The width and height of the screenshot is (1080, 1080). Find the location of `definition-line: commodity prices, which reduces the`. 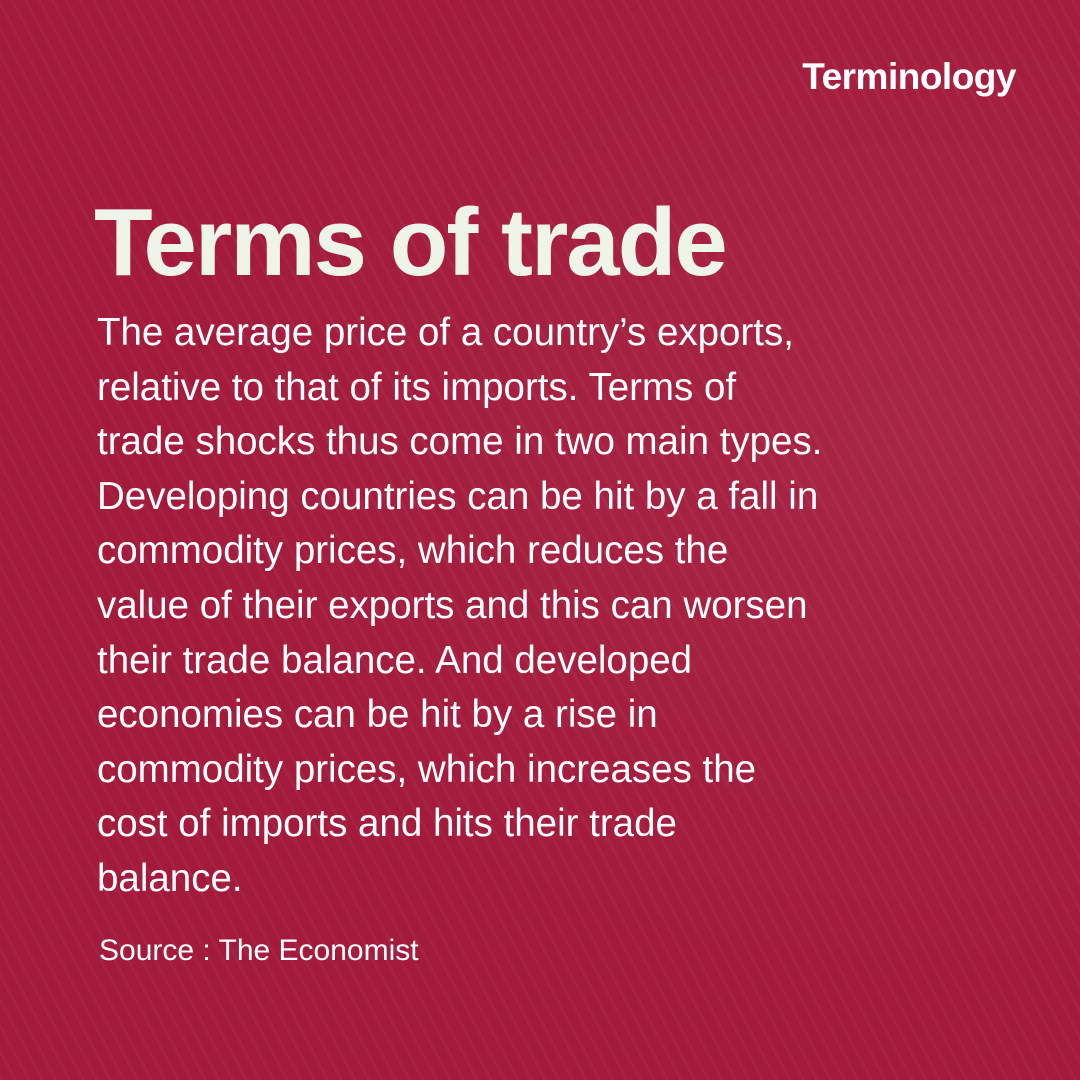

definition-line: commodity prices, which reduces the is located at coordinates (413, 551).